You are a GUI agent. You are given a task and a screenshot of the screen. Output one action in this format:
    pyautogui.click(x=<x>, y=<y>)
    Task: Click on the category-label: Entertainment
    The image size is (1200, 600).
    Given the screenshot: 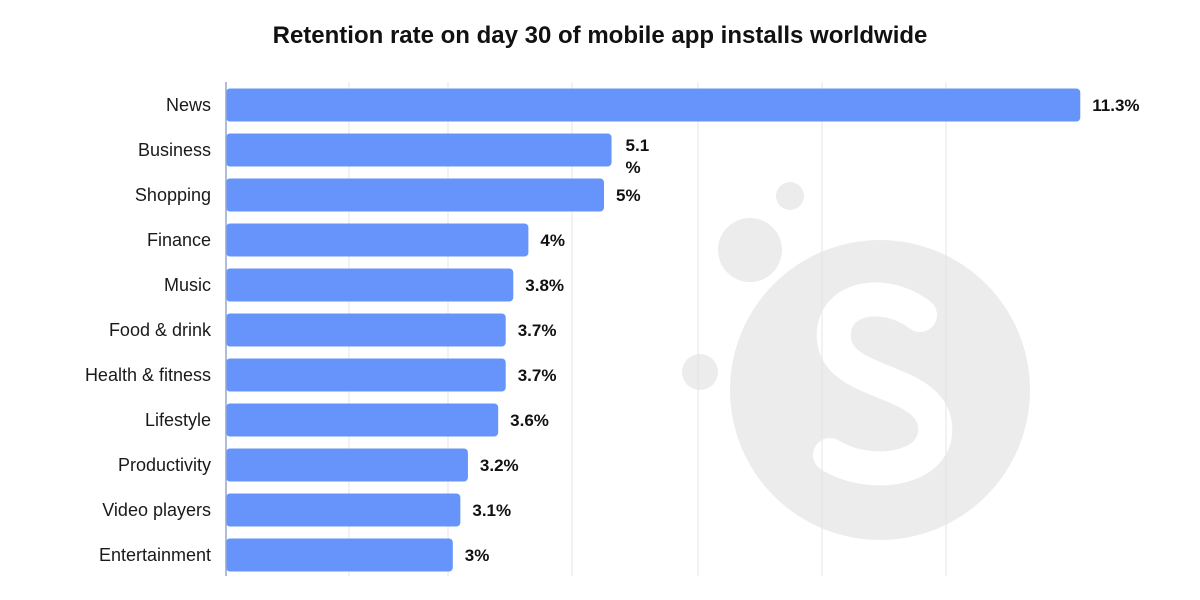 What is the action you would take?
    pyautogui.click(x=155, y=555)
    